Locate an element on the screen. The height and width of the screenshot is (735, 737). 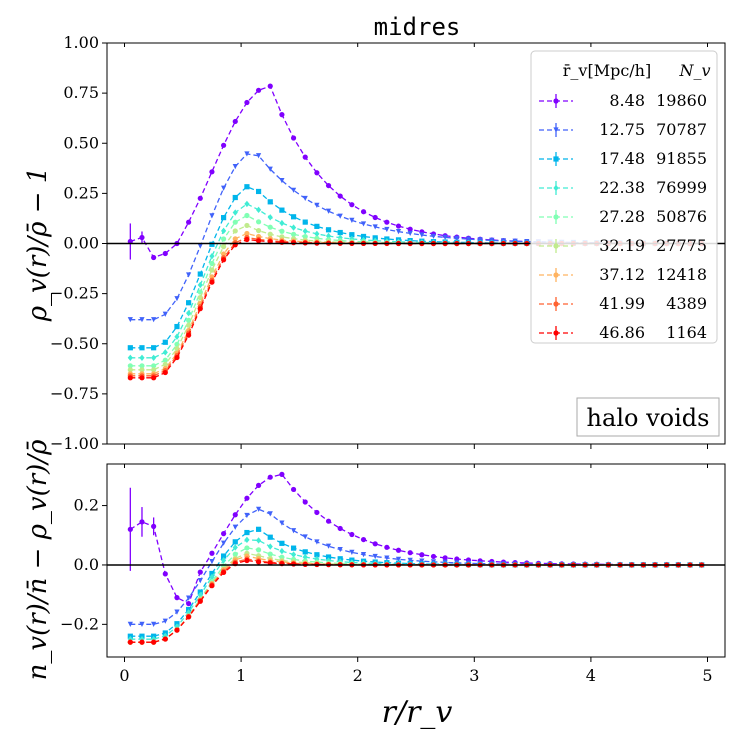
annotation-text: halo voids is located at coordinates (648, 418).